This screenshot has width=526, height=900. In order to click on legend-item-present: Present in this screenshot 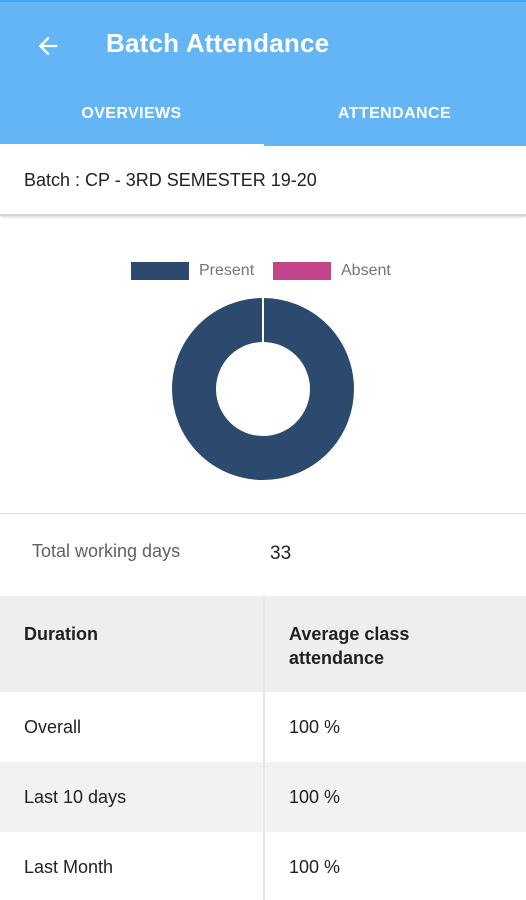, I will do `click(192, 271)`.